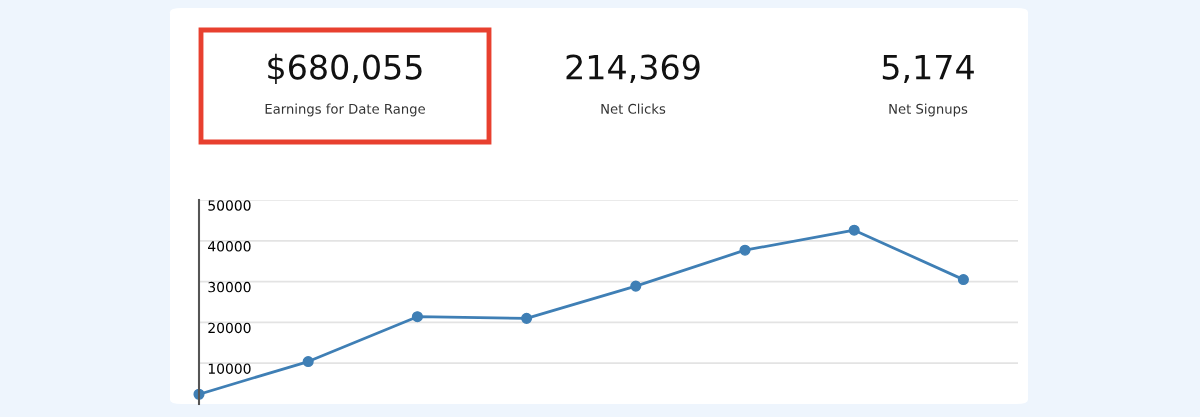 This screenshot has height=417, width=1200. Describe the element at coordinates (229, 205) in the screenshot. I see `y-tick-label: 50000` at that location.